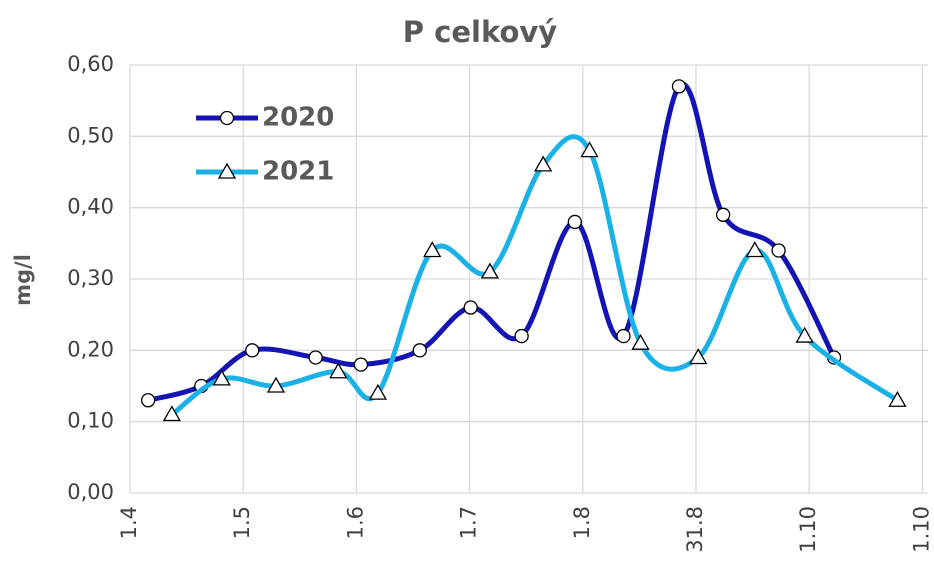 This screenshot has height=574, width=934. What do you see at coordinates (90, 135) in the screenshot?
I see `y-tick-label: 0,50` at bounding box center [90, 135].